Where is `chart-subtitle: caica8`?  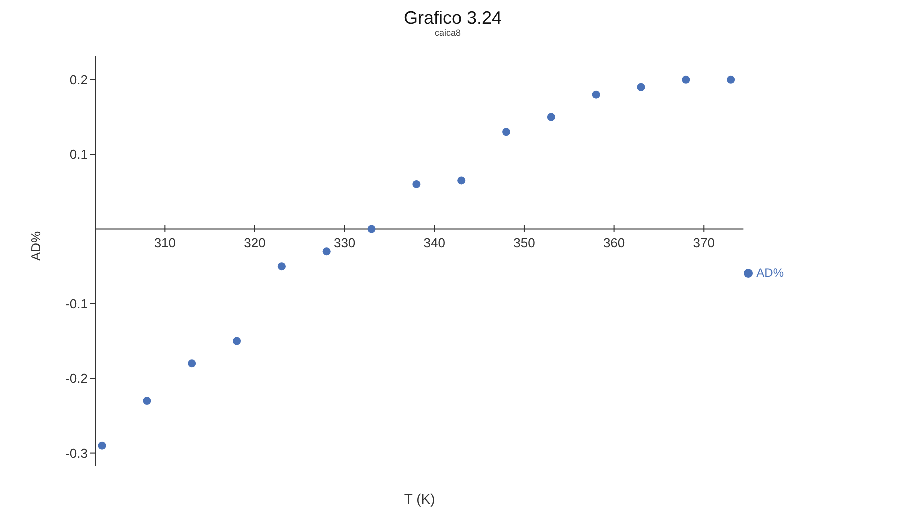 chart-subtitle: caica8 is located at coordinates (448, 33).